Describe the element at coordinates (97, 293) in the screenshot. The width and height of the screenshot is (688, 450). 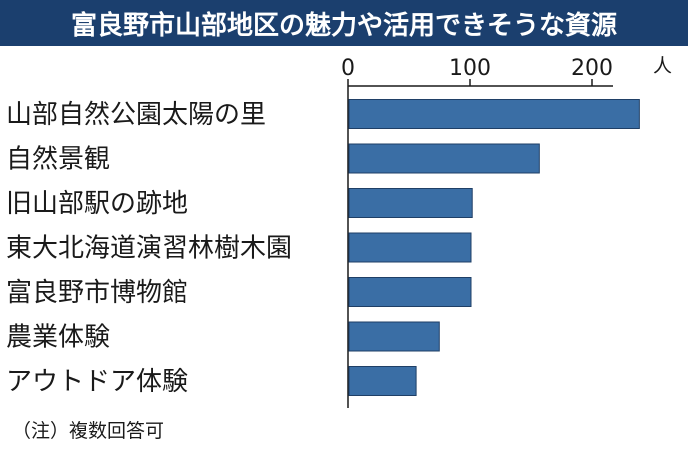
I see `category-label: 富良野市博物館` at that location.